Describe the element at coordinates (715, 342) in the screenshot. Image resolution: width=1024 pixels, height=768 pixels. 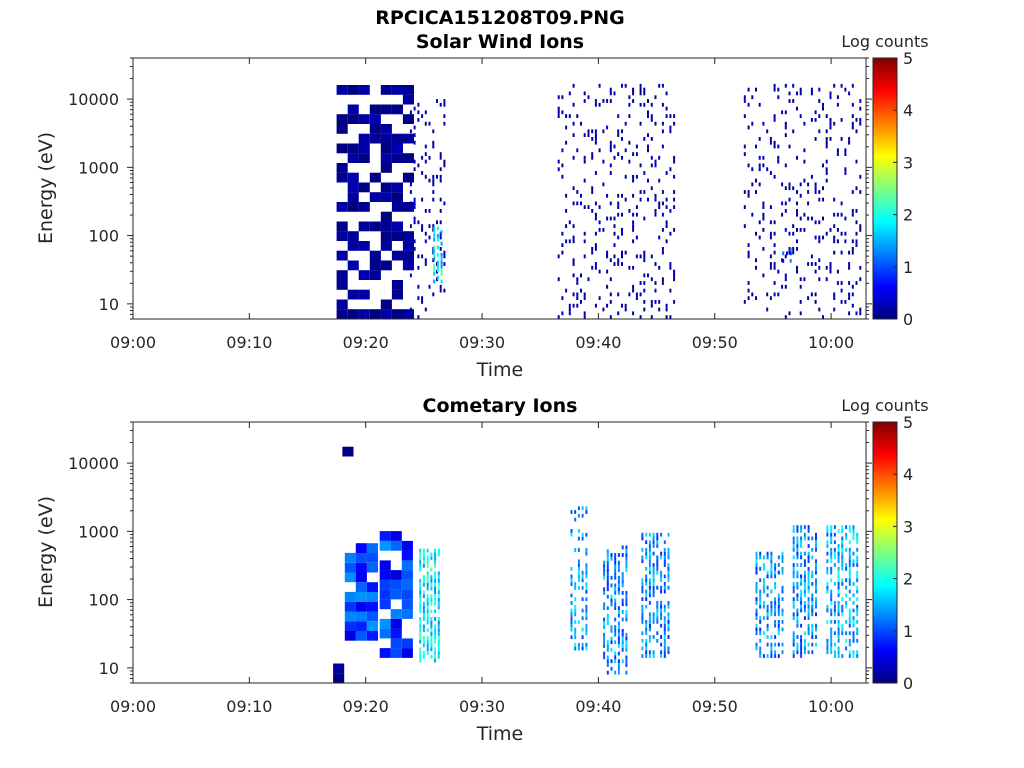
I see `x-tick-label: 09:50` at that location.